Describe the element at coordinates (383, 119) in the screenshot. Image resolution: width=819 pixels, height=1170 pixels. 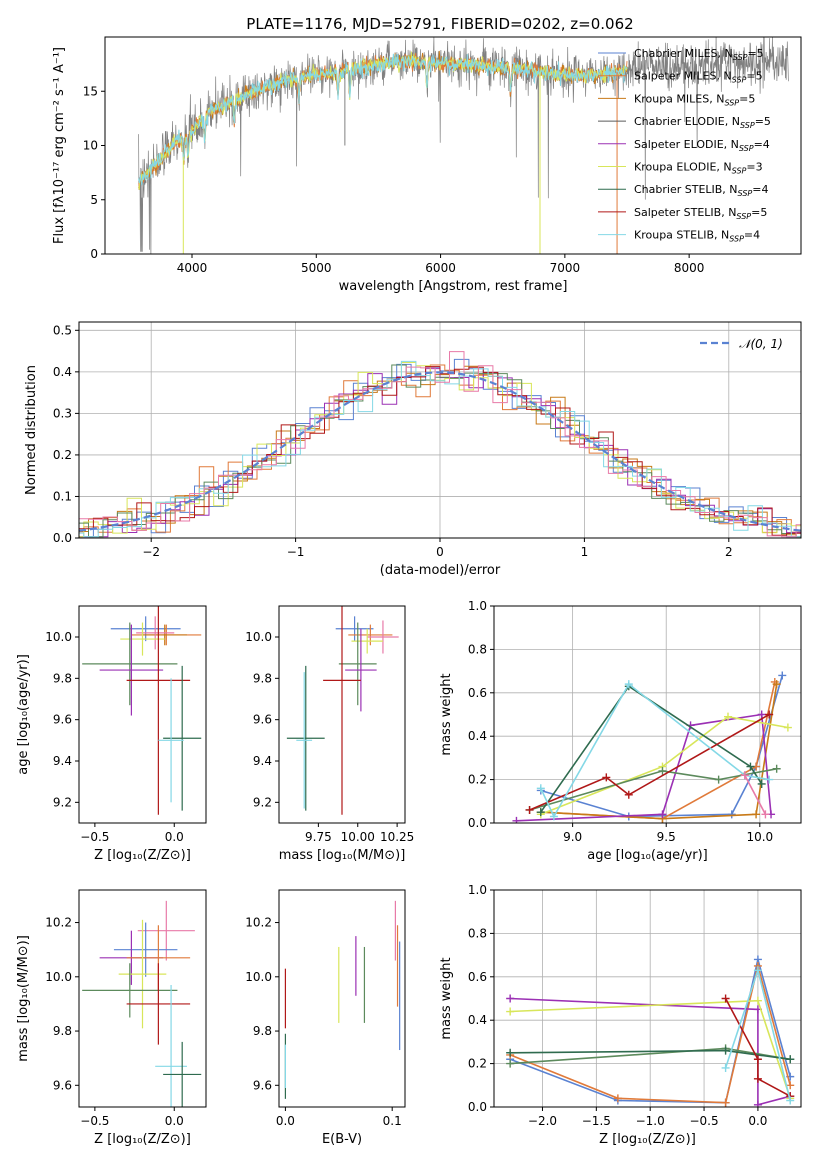
I see `spectrum-model-line` at that location.